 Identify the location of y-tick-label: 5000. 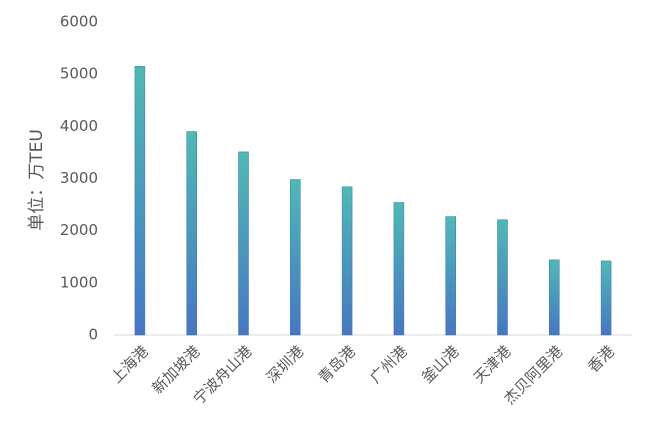
(79, 74).